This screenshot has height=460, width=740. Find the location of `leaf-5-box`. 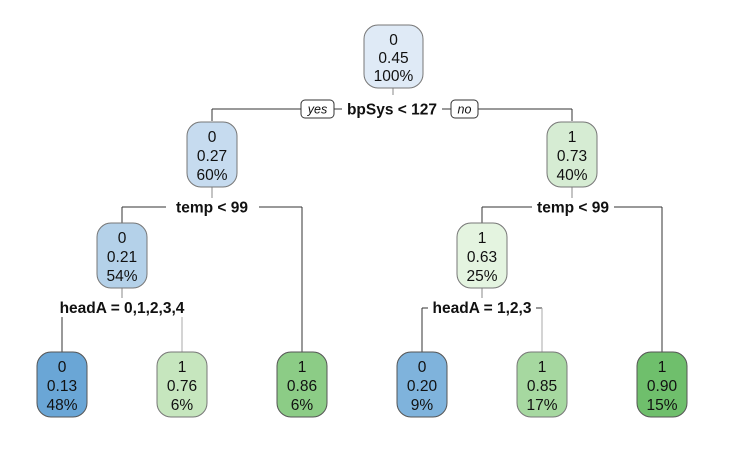

leaf-5-box is located at coordinates (542, 384).